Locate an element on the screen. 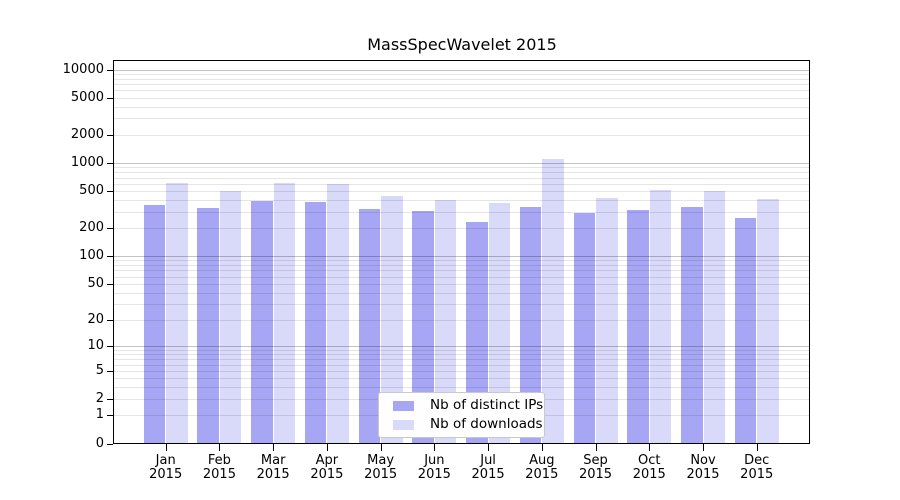 The height and width of the screenshot is (500, 900). bar-aug-ips is located at coordinates (530, 325).